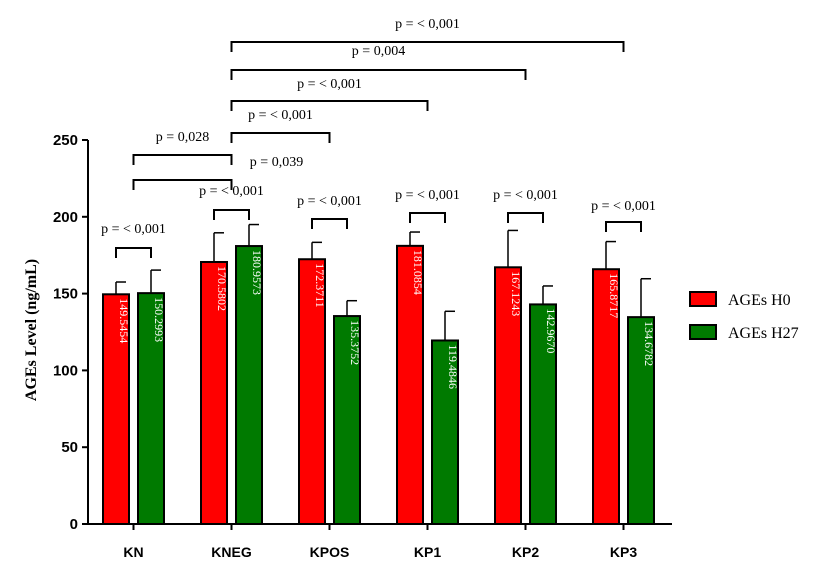  What do you see at coordinates (624, 382) in the screenshot?
I see `bar-group-kp3: 165.8717 134.6782` at bounding box center [624, 382].